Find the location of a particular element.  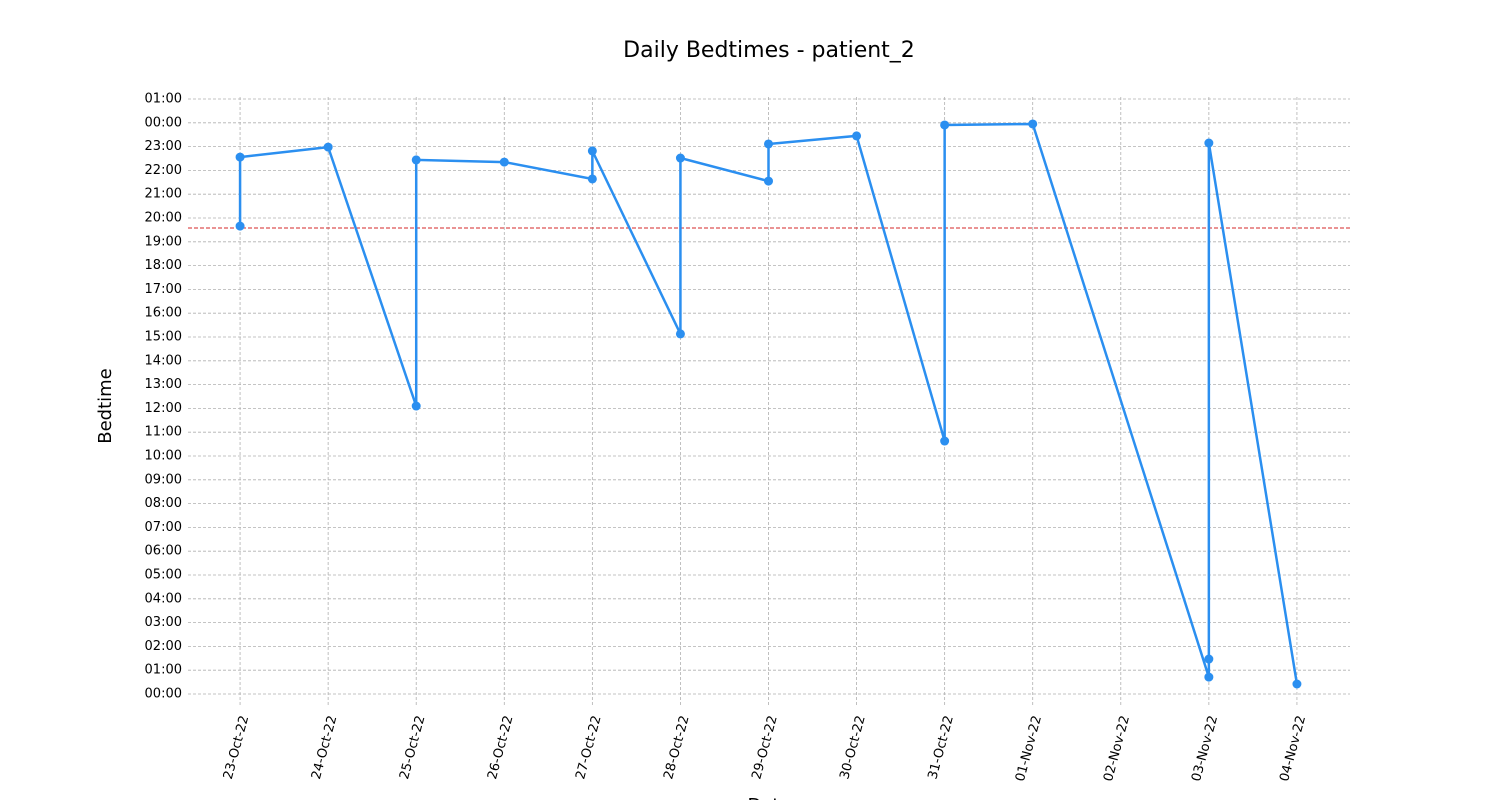

y-tick-label: 13:00 is located at coordinates (163, 384).